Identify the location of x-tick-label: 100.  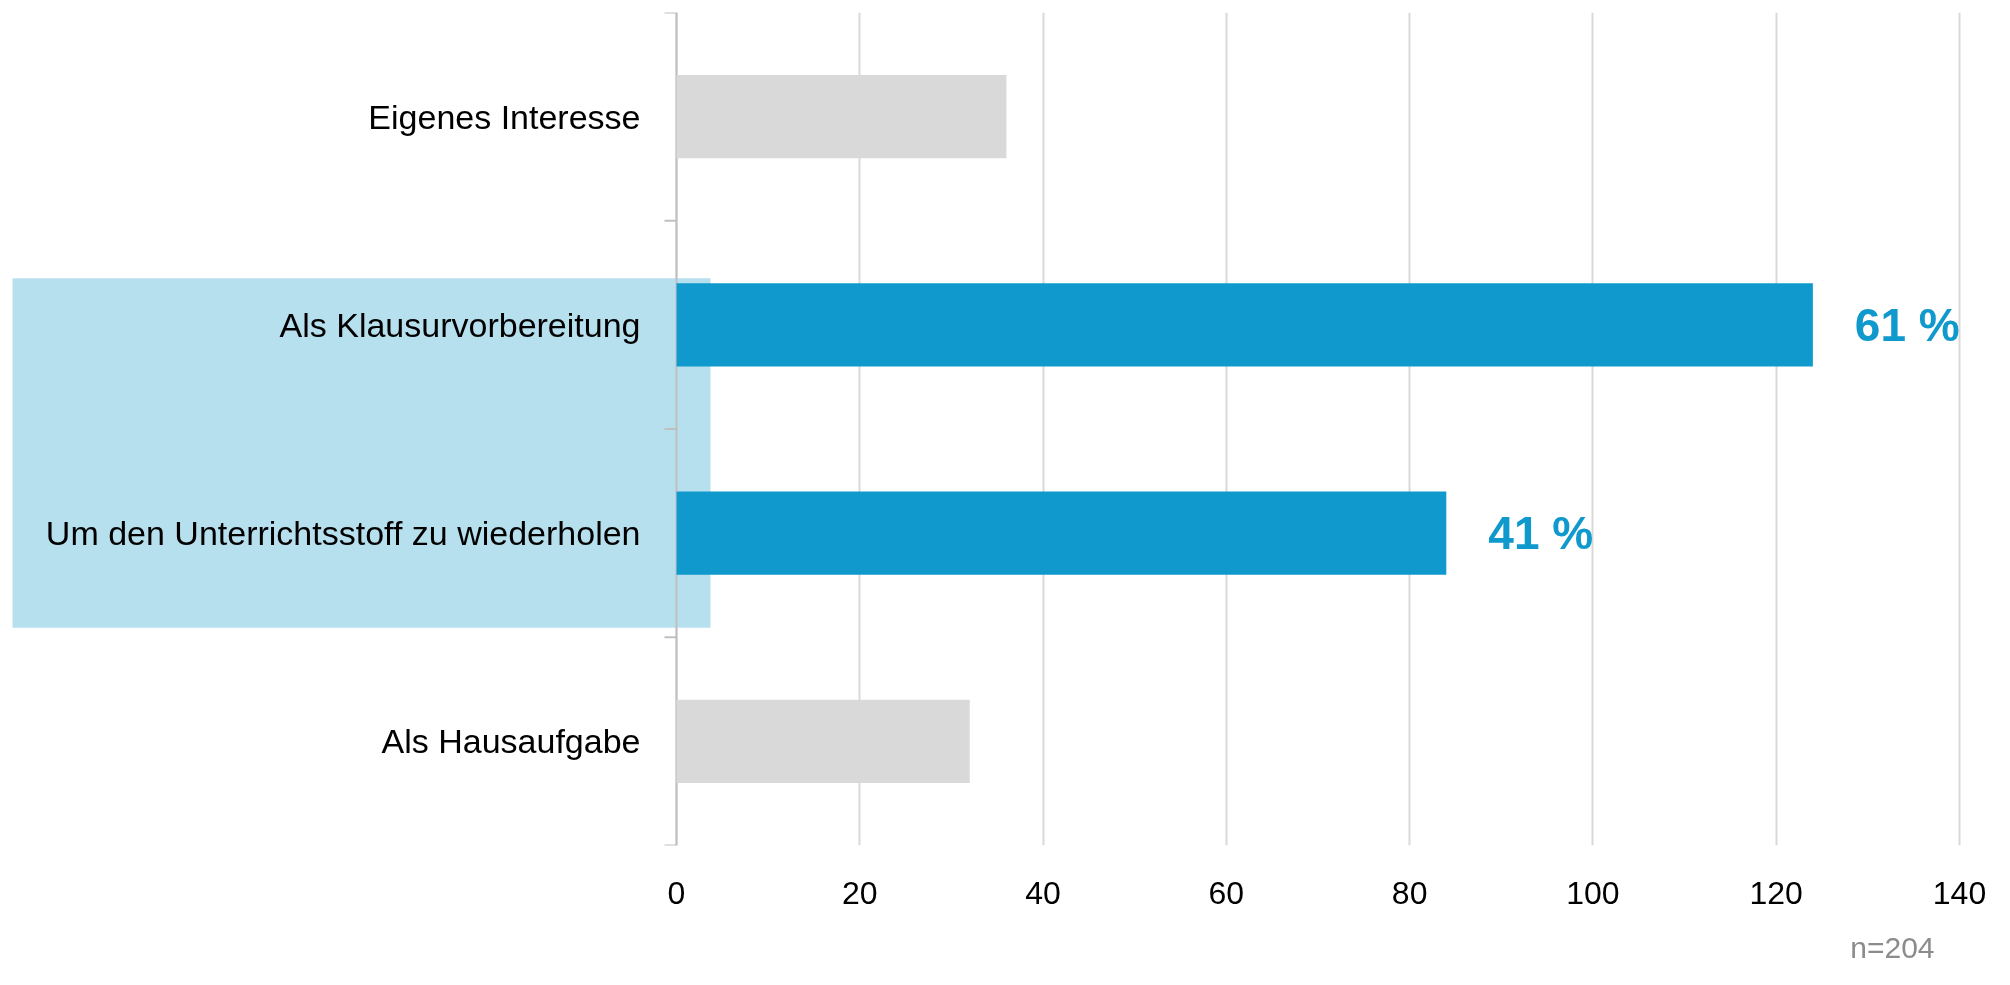
(1593, 892).